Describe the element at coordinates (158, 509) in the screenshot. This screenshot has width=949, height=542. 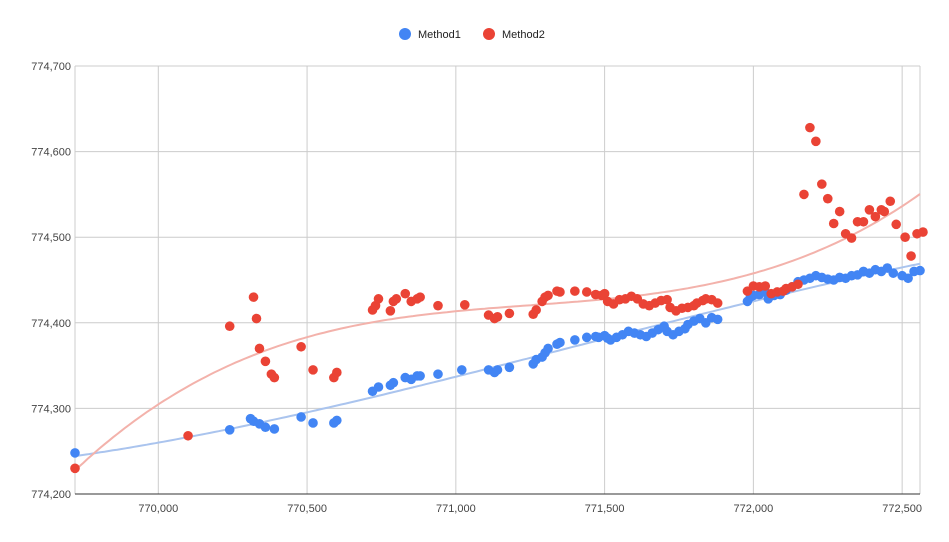
I see `x-tick-label: 770,000` at that location.